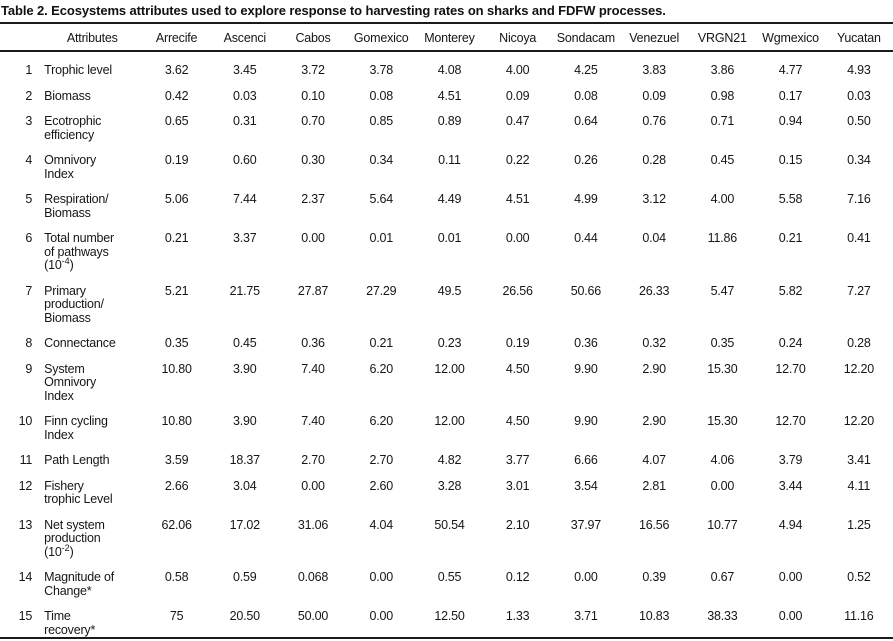 The width and height of the screenshot is (893, 641). Describe the element at coordinates (77, 460) in the screenshot. I see `attribute-name: Path Length` at that location.